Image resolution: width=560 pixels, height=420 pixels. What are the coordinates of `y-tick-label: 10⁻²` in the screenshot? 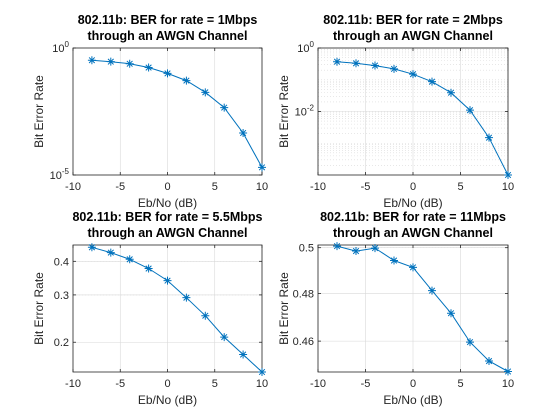 It's located at (305, 111).